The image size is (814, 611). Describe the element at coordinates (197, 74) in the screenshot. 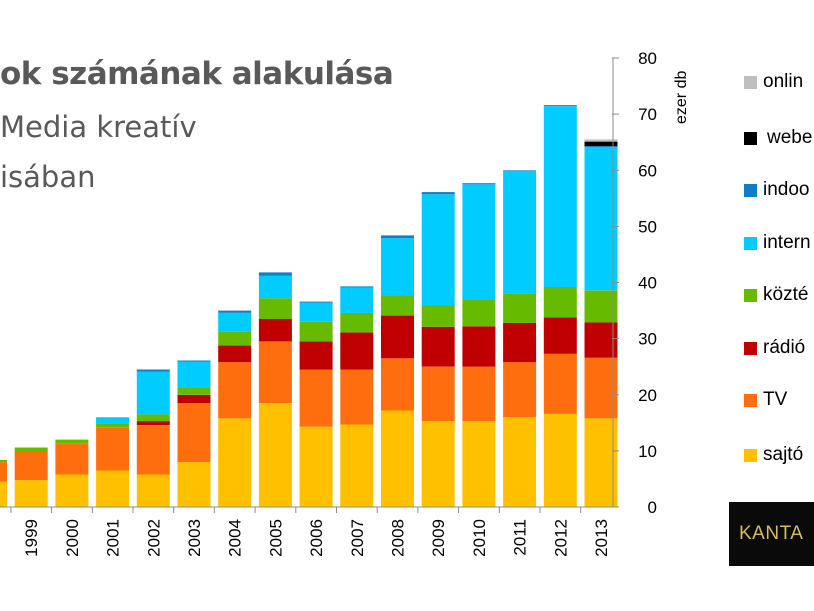

I see `chart-title: ok számának alakulása` at that location.